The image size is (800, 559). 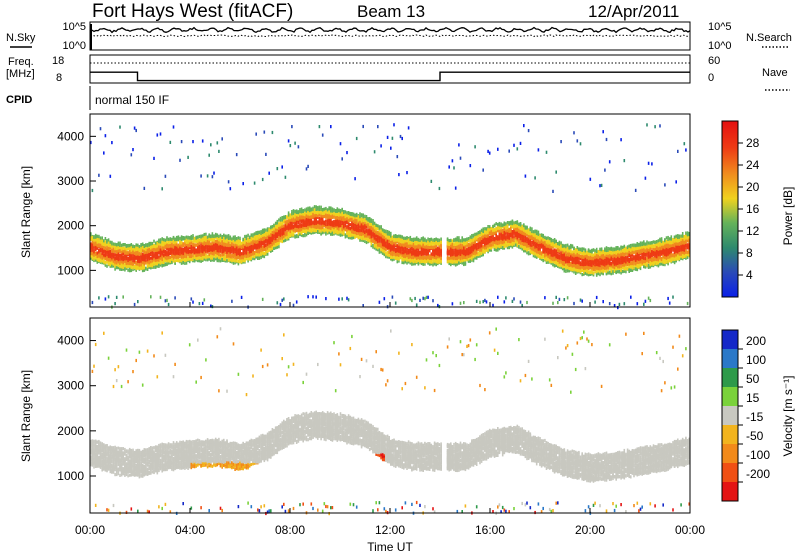 What do you see at coordinates (720, 46) in the screenshot?
I see `noise-tick-right-bottom: 10^0` at bounding box center [720, 46].